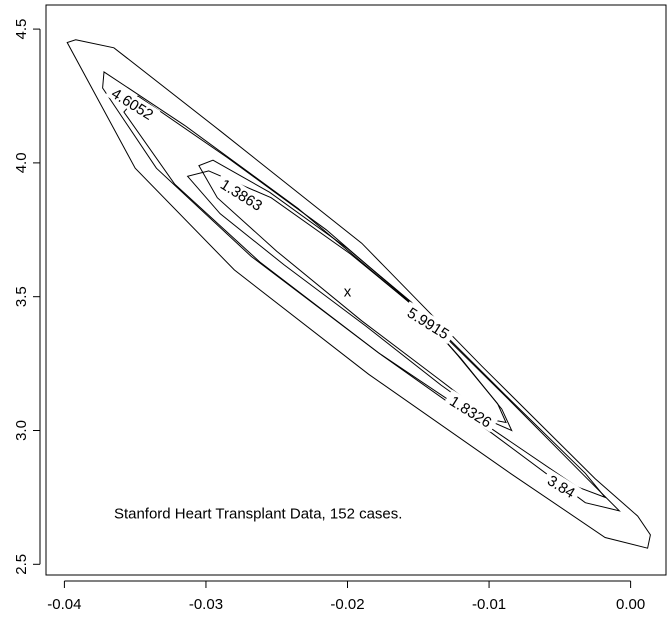 This screenshot has width=669, height=620. I want to click on y-tick-label: 4.5, so click(21, 29).